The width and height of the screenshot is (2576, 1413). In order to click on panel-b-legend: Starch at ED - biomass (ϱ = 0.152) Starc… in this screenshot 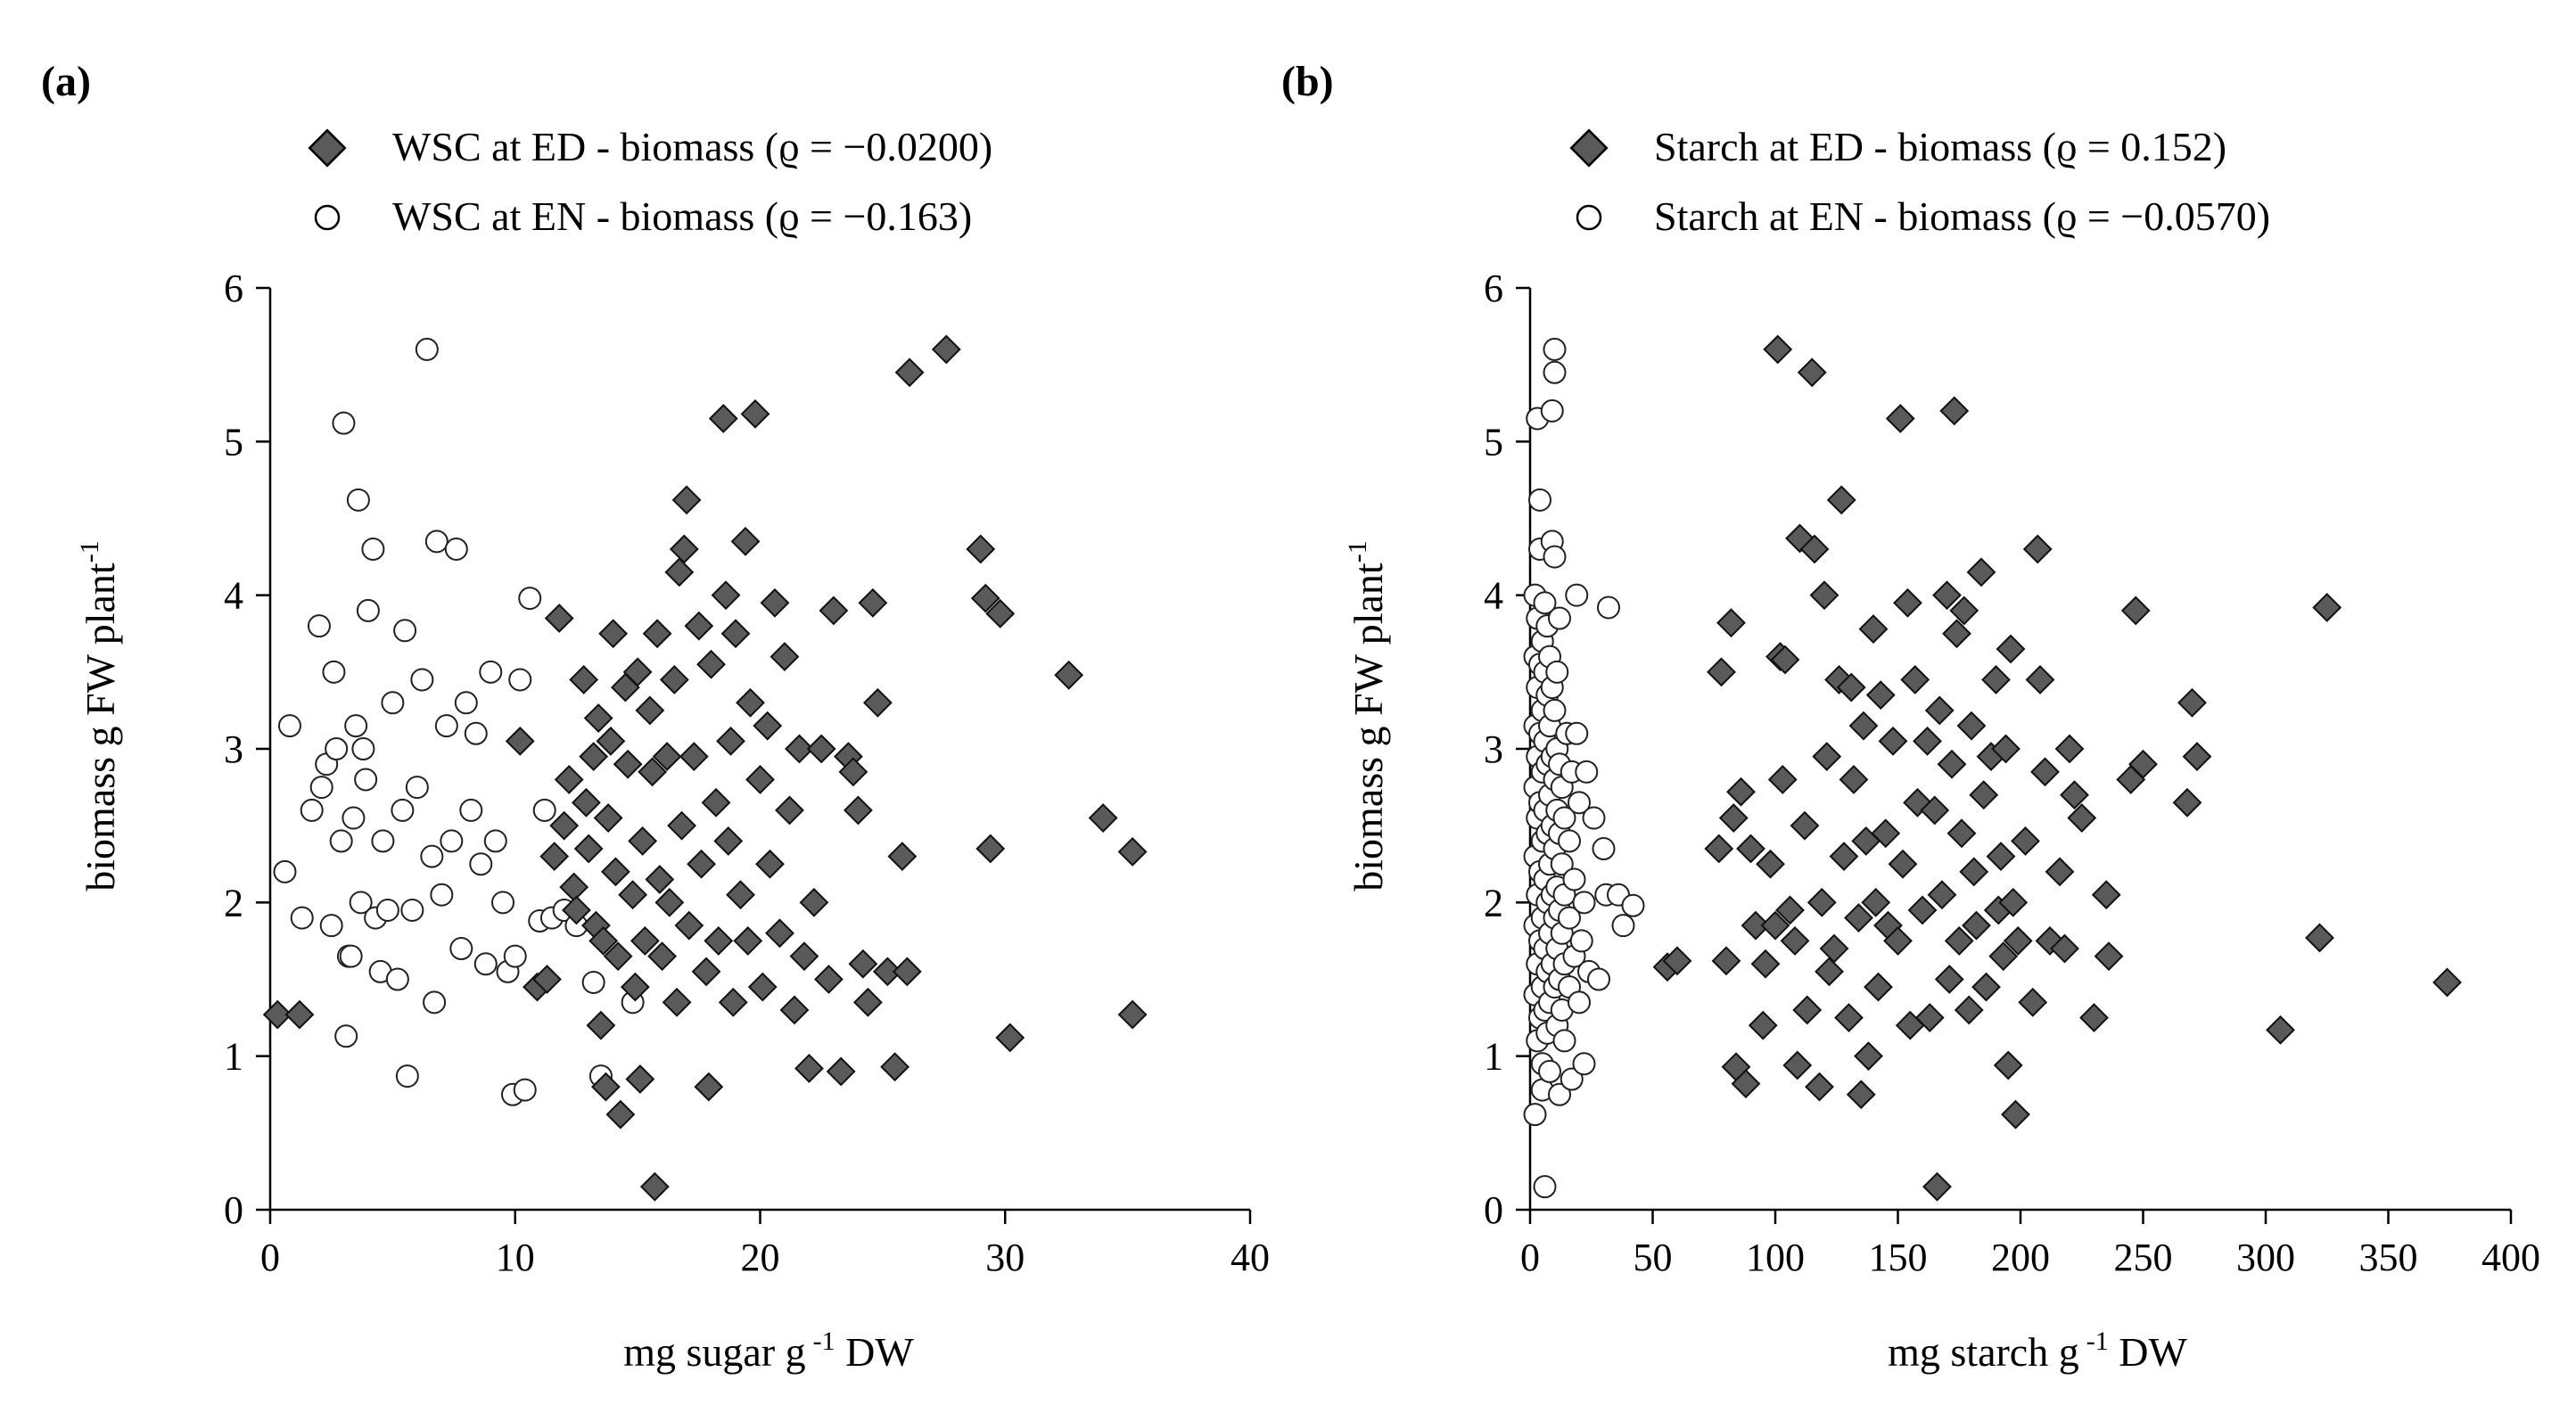, I will do `click(1919, 182)`.